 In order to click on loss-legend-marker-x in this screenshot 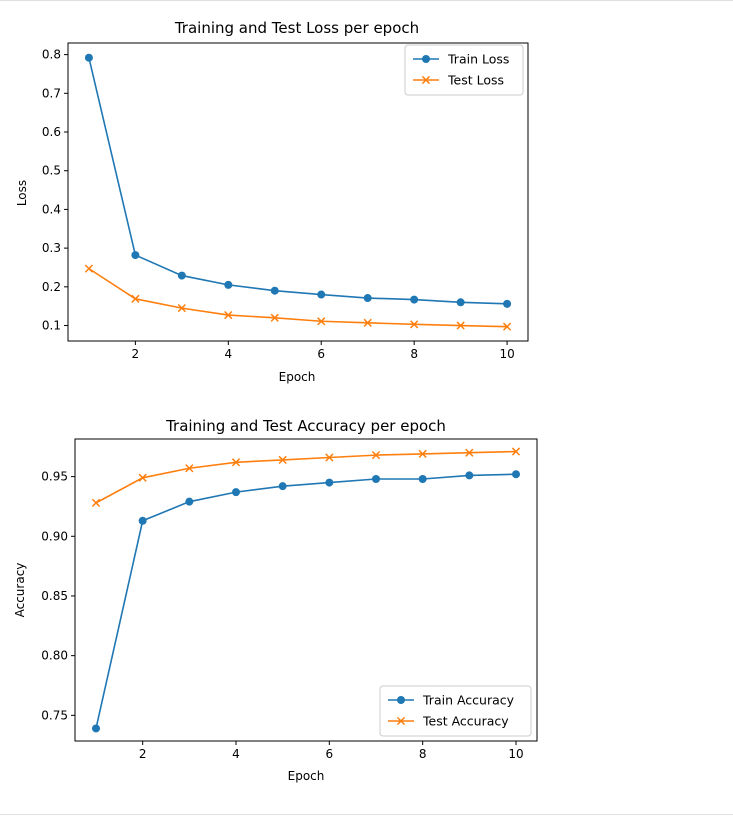, I will do `click(426, 80)`.